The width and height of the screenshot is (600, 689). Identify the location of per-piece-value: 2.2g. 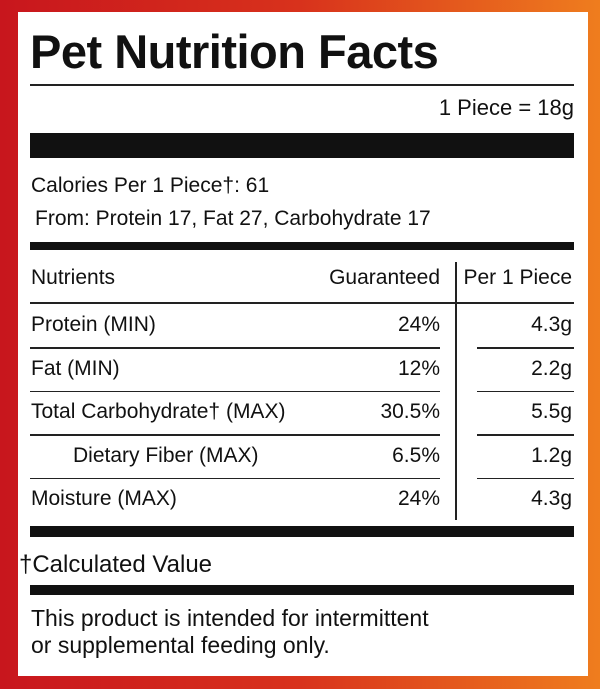
(551, 368).